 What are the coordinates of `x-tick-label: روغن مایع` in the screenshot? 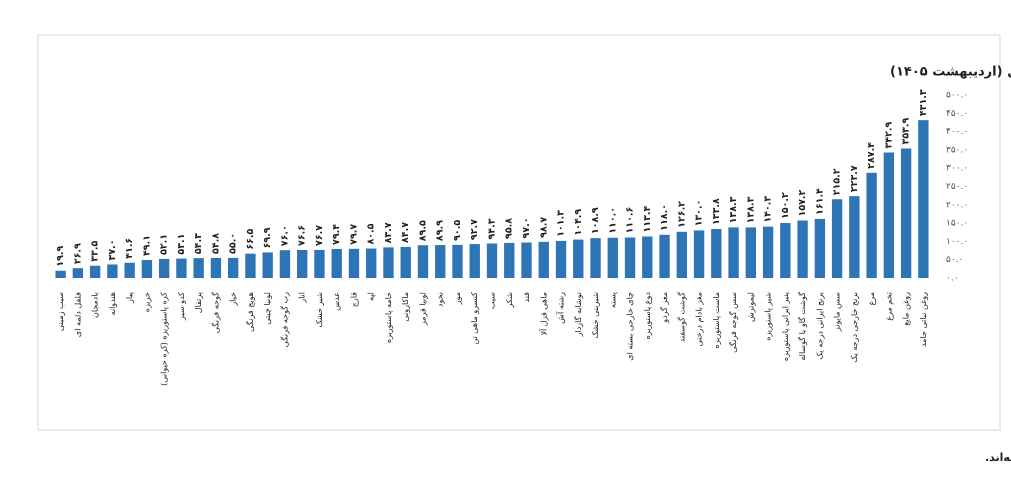 It's located at (906, 309).